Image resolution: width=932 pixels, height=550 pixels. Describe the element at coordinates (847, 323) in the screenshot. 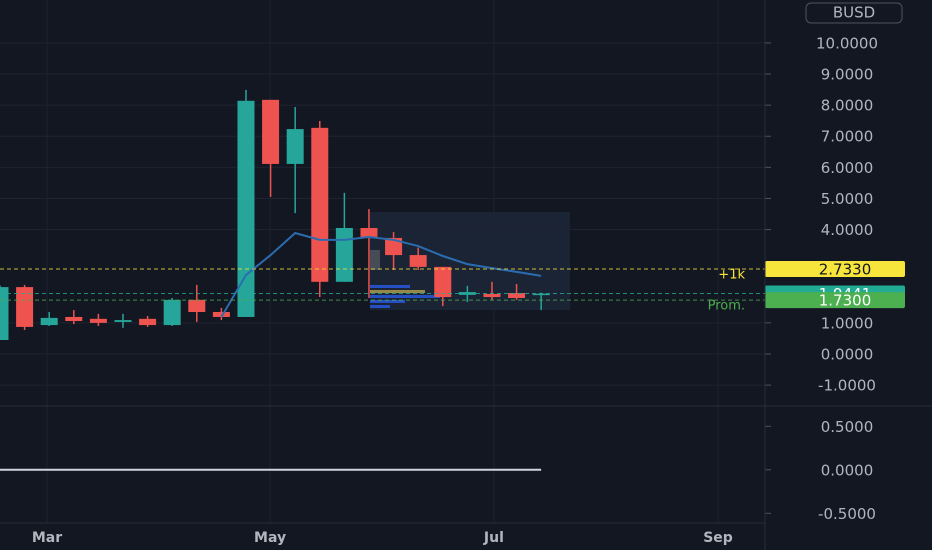

I see `y-tick-label: 1.0000` at that location.